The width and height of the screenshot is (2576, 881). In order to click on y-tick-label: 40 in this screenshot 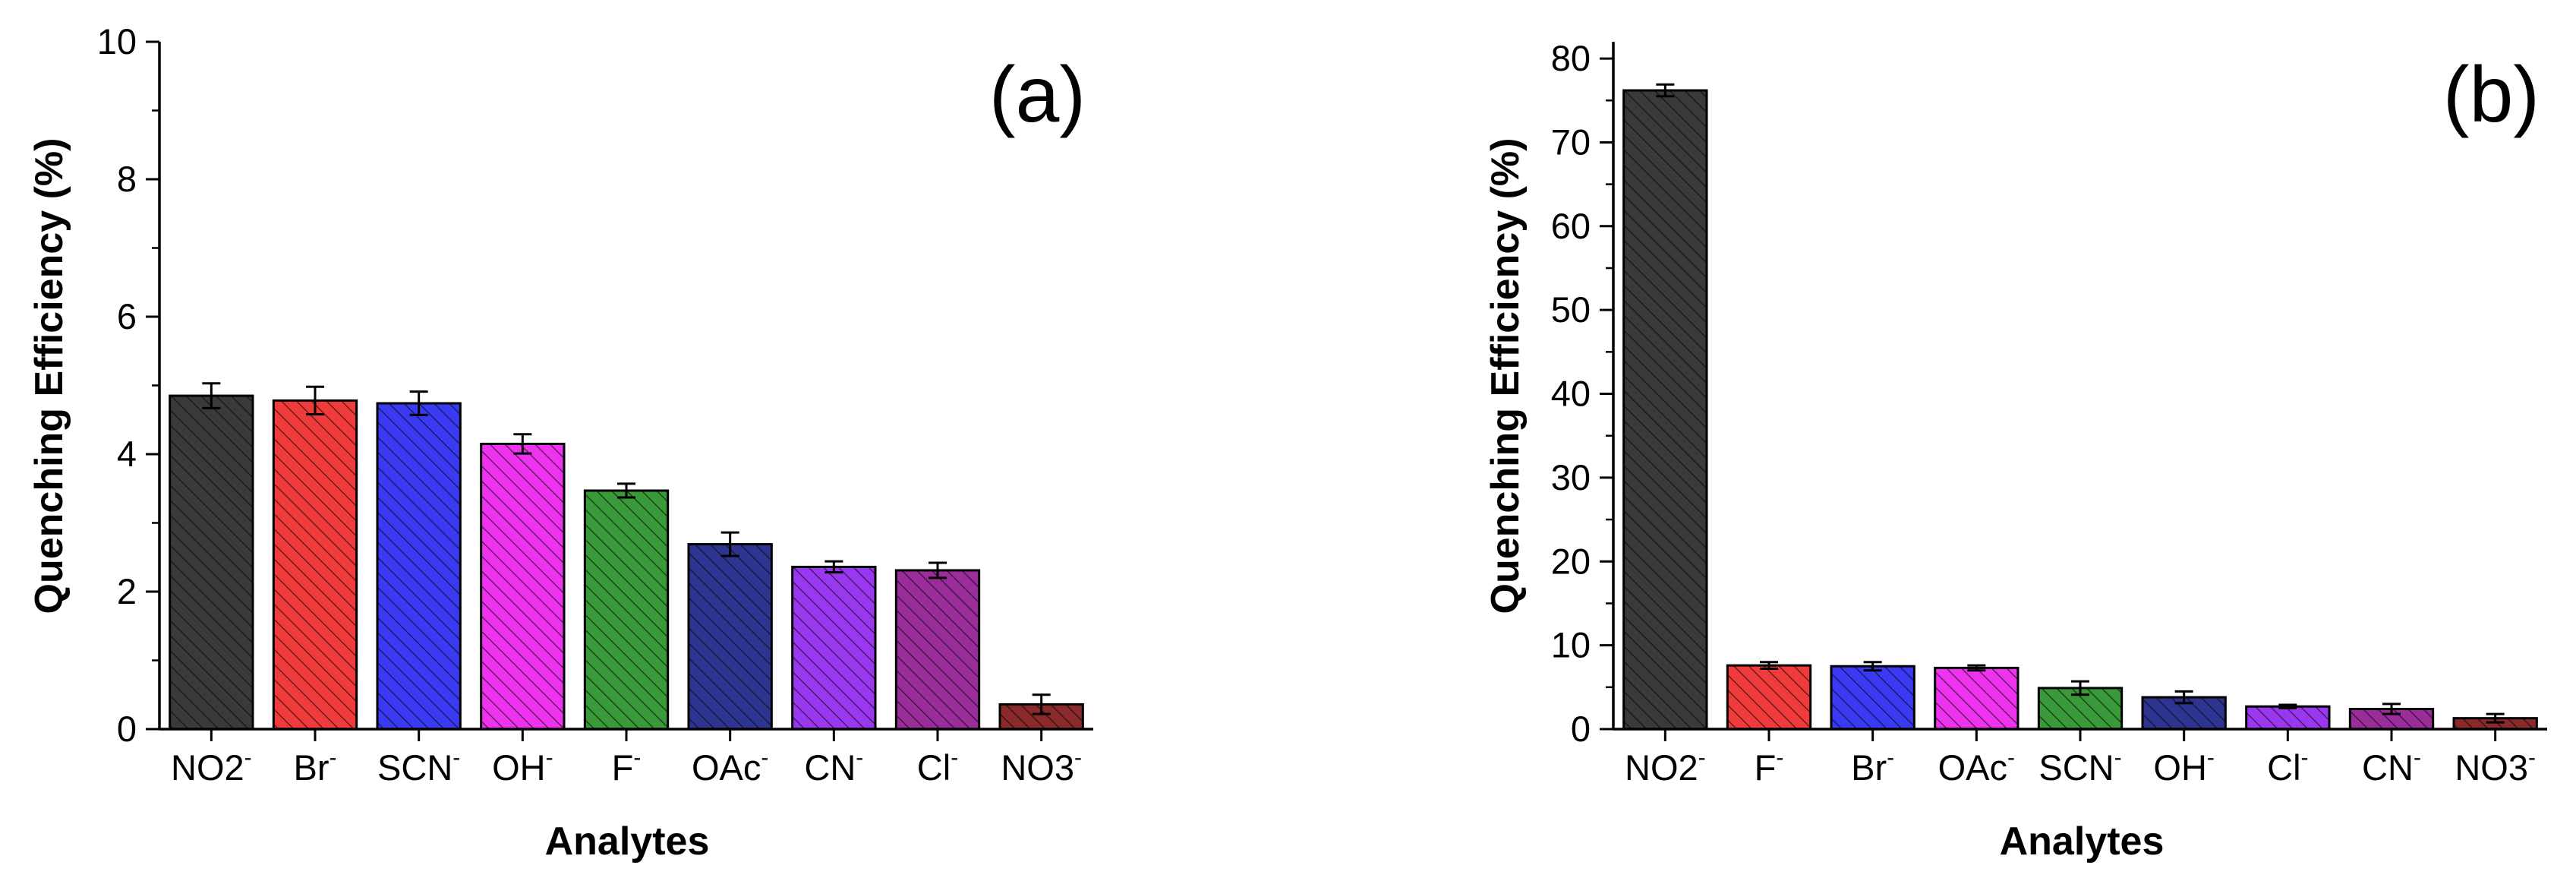, I will do `click(1571, 394)`.